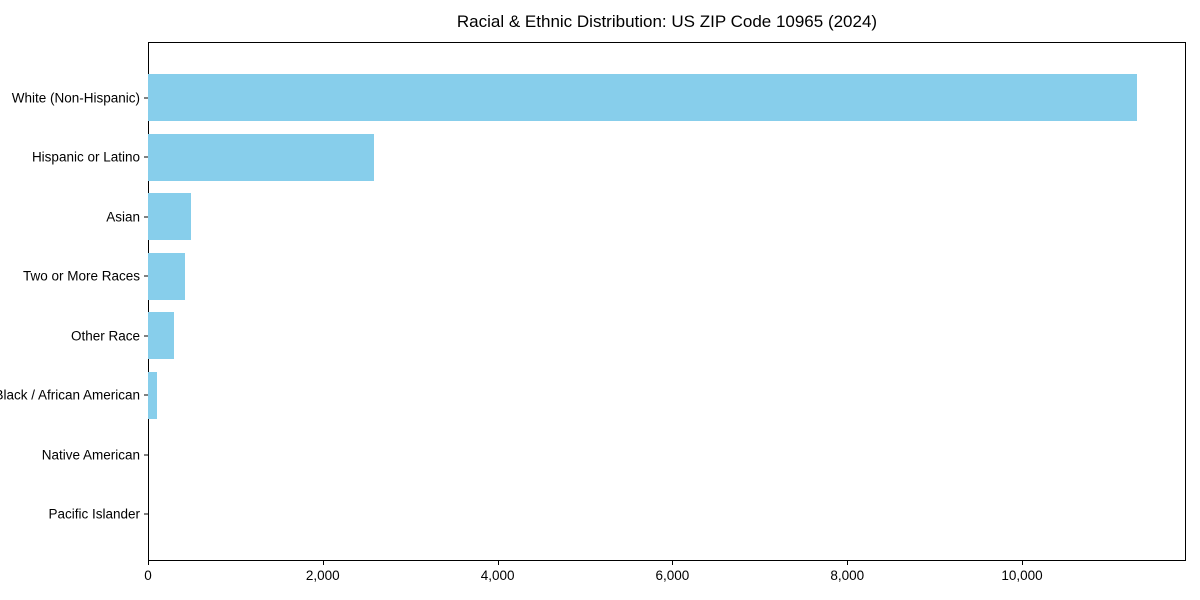 This screenshot has height=600, width=1200. I want to click on x-tick-label: 2,000, so click(322, 575).